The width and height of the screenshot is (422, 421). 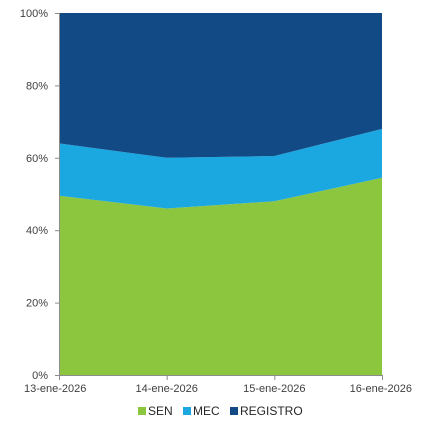 I want to click on y-tick-label: 80%, so click(x=37, y=86).